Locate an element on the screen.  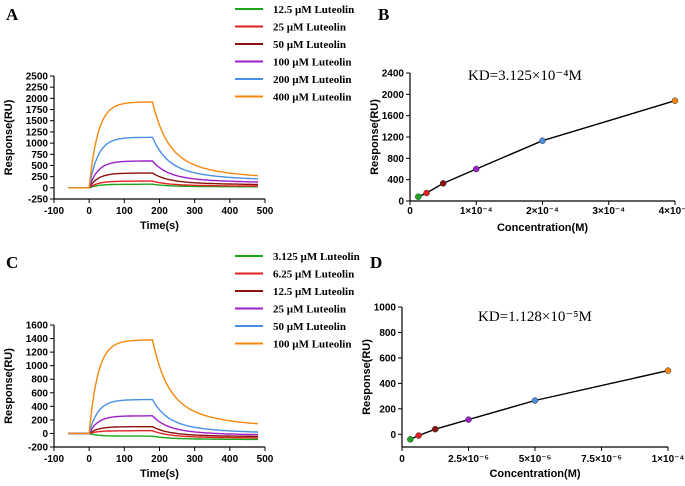
chart-c-y-tick-label: 1400 is located at coordinates (37, 339).